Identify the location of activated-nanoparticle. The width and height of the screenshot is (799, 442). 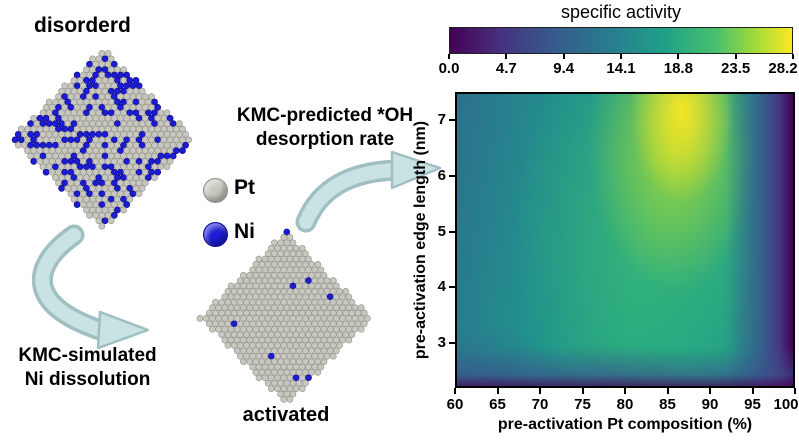
(283, 315).